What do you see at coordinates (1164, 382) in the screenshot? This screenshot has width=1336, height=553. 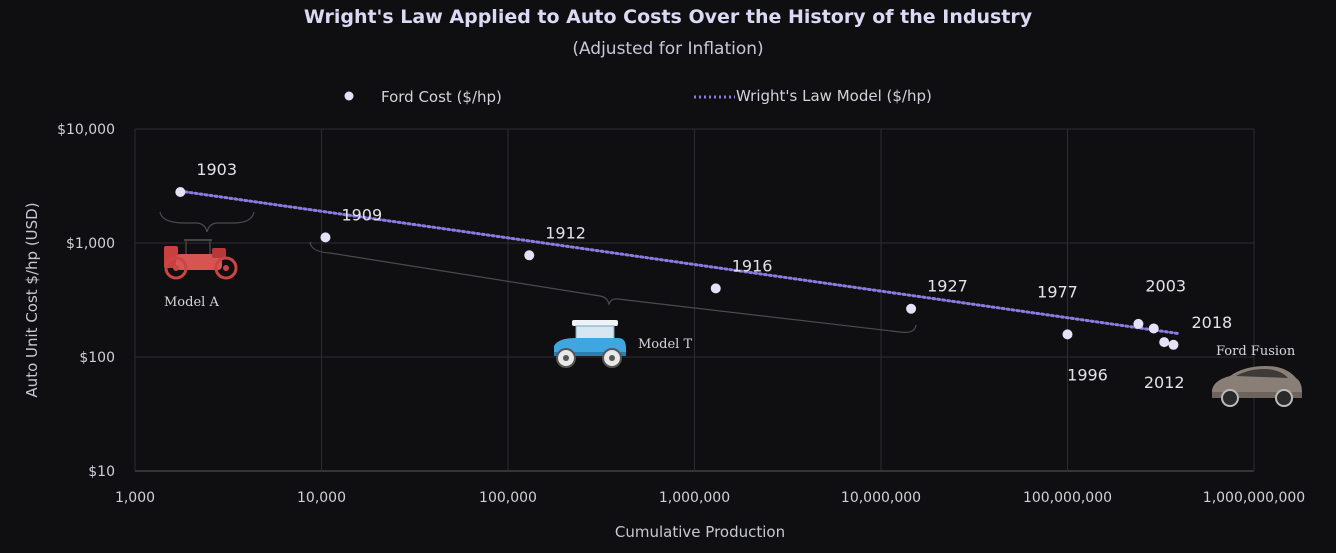 I see `year-annotation: 2012` at bounding box center [1164, 382].